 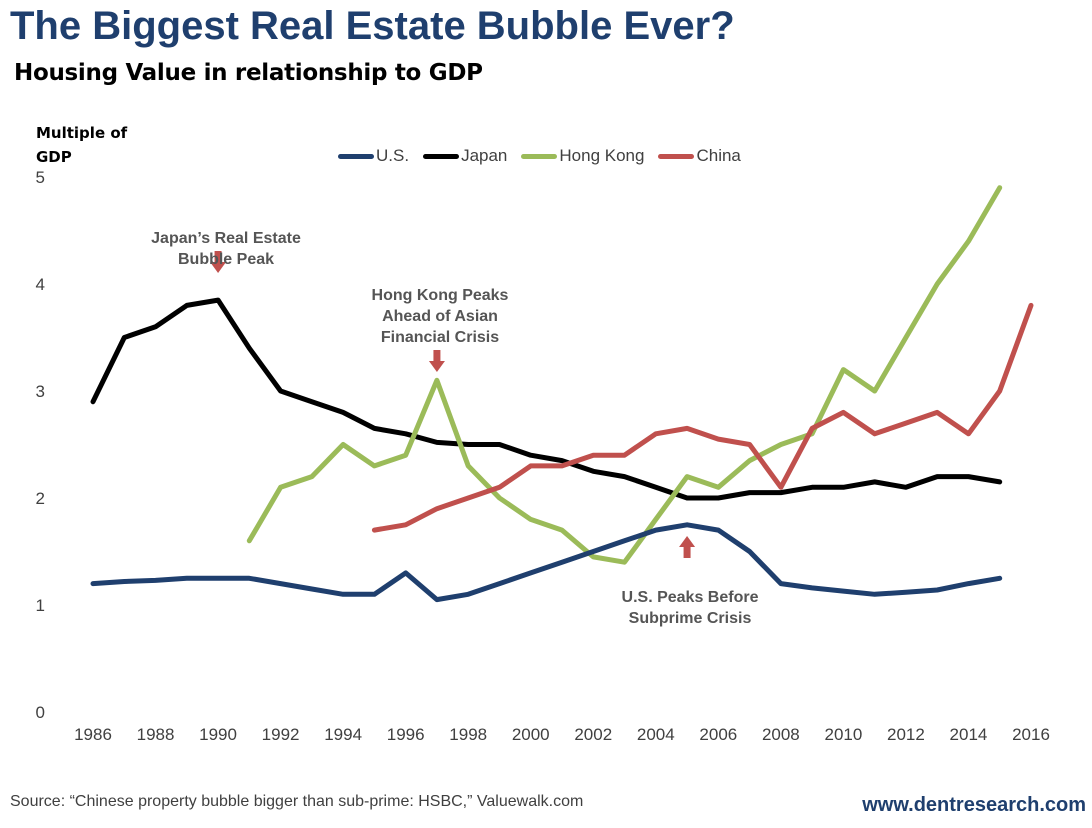 I want to click on annotation-us-peak-line1: U.S. Peaks Before, so click(x=690, y=597).